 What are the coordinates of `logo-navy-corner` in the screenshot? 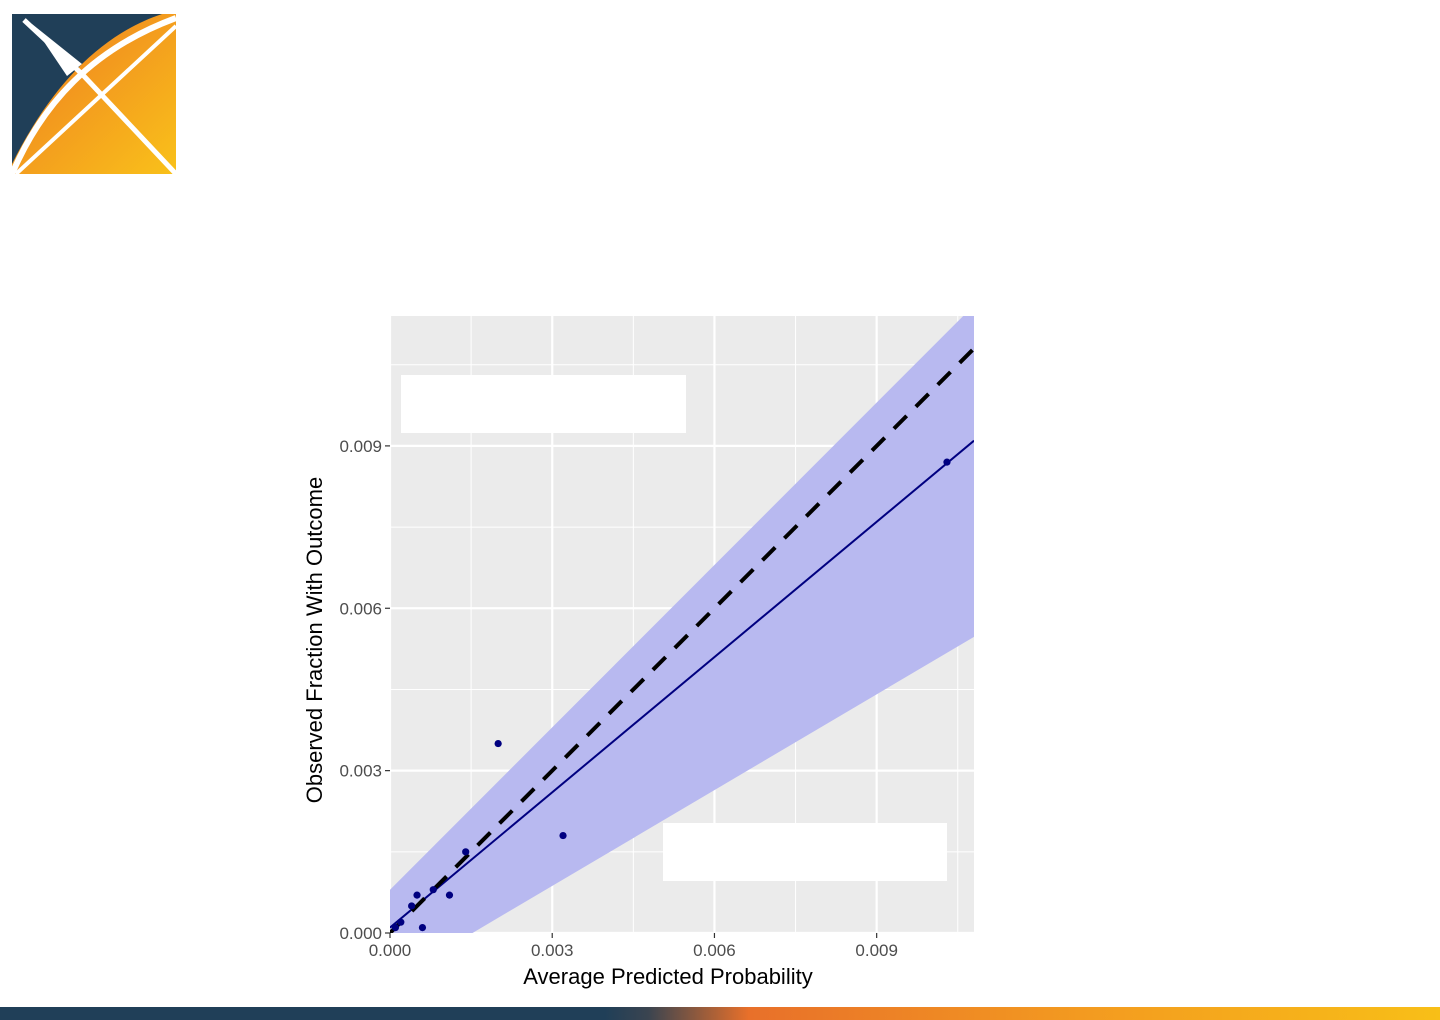 It's located at (87, 89).